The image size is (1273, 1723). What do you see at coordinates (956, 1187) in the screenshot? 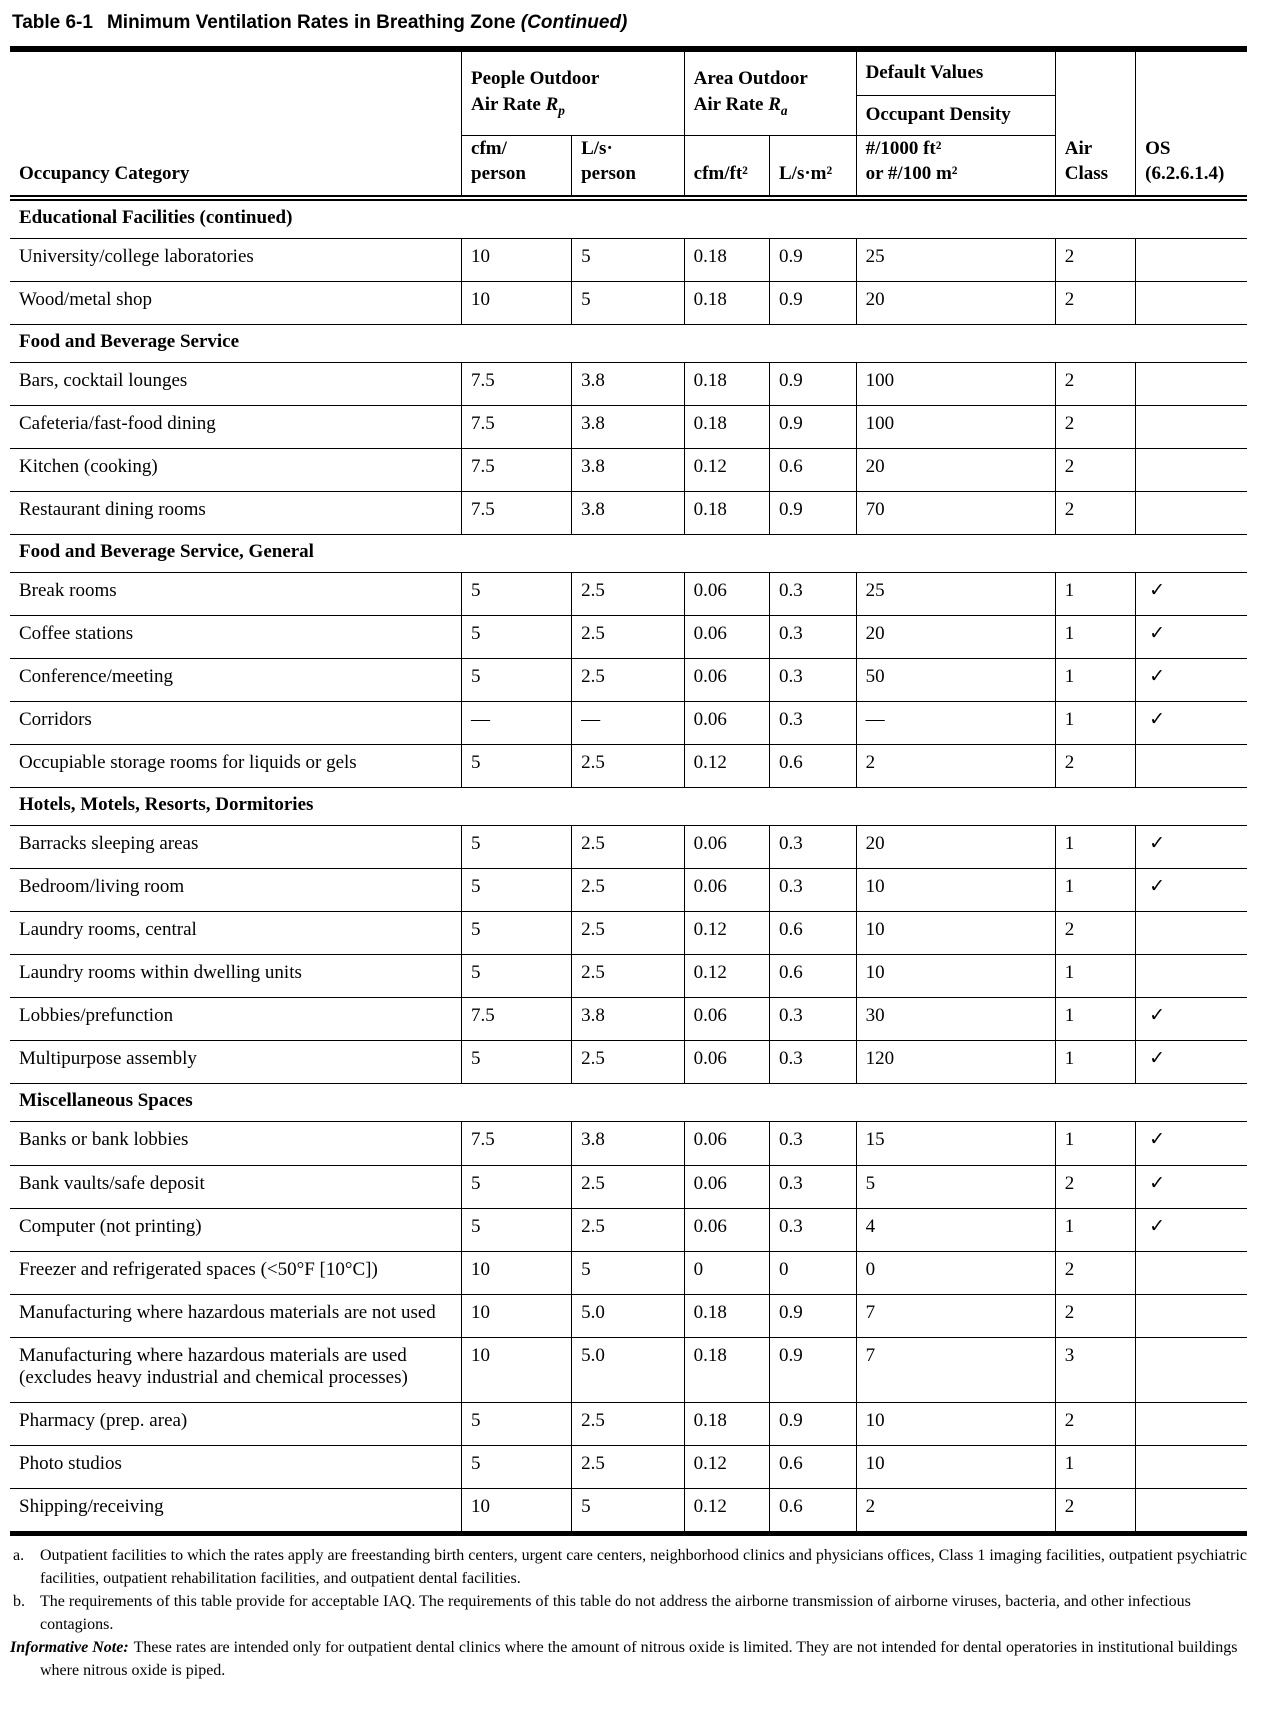
I see `density-cell: 5` at bounding box center [956, 1187].